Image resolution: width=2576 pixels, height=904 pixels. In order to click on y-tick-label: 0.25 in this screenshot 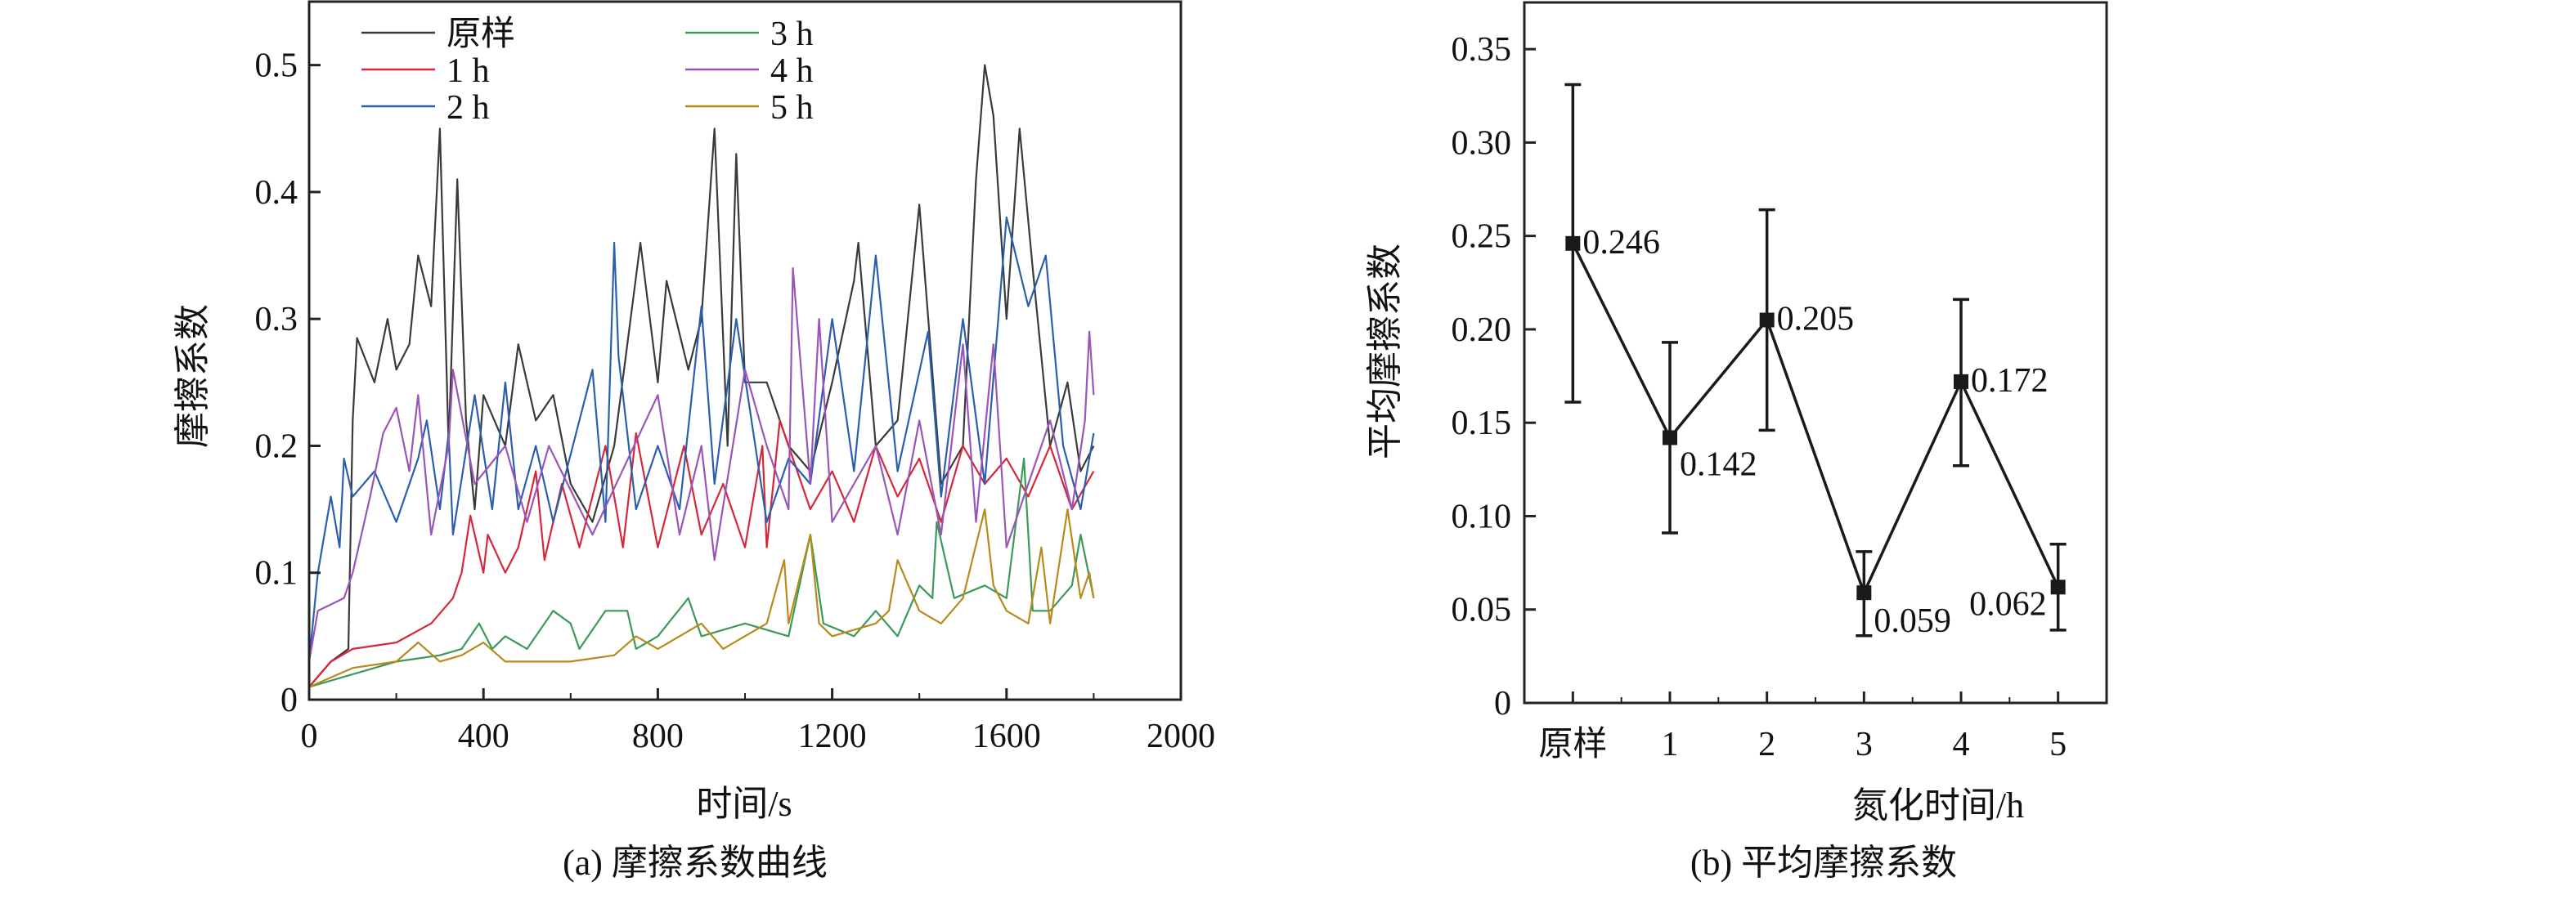, I will do `click(1482, 237)`.